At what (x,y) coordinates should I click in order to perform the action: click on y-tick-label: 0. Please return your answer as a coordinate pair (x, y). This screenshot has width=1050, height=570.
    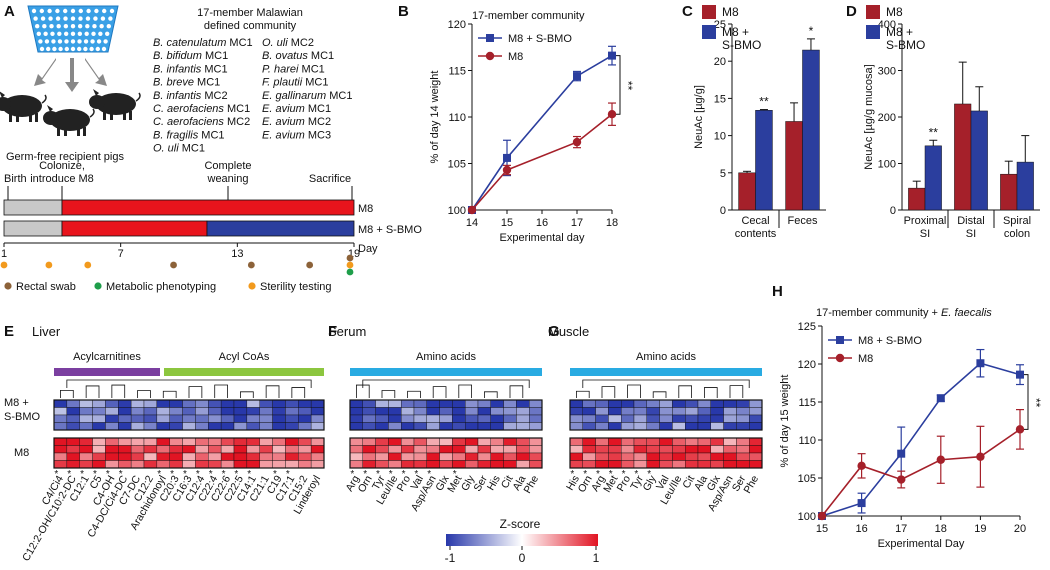
    Looking at the image, I should click on (893, 211).